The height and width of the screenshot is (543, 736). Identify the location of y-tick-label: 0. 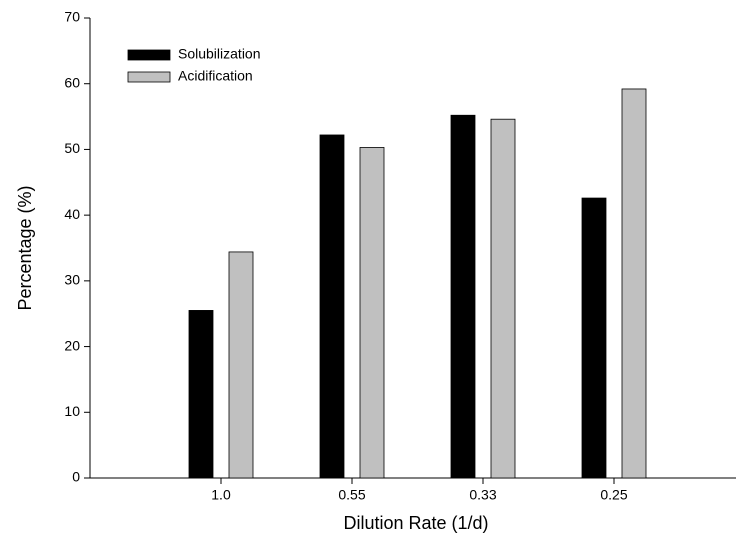
(76, 477).